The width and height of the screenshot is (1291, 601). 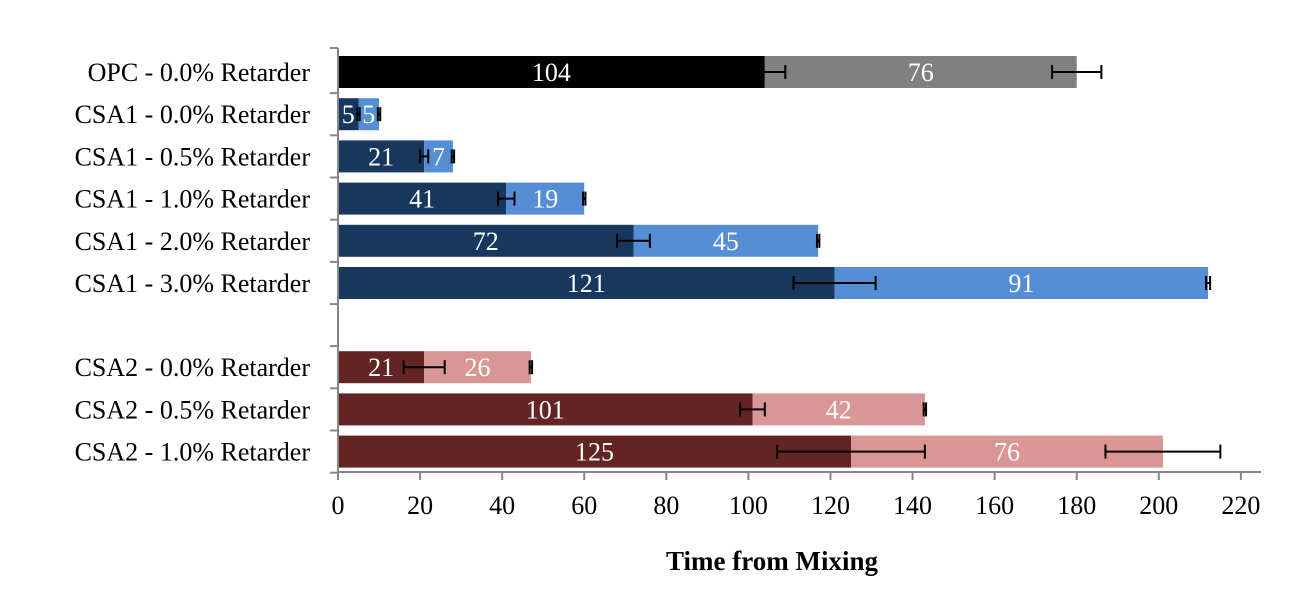 I want to click on category-label: OPC - 0.0% Retarder, so click(x=199, y=72).